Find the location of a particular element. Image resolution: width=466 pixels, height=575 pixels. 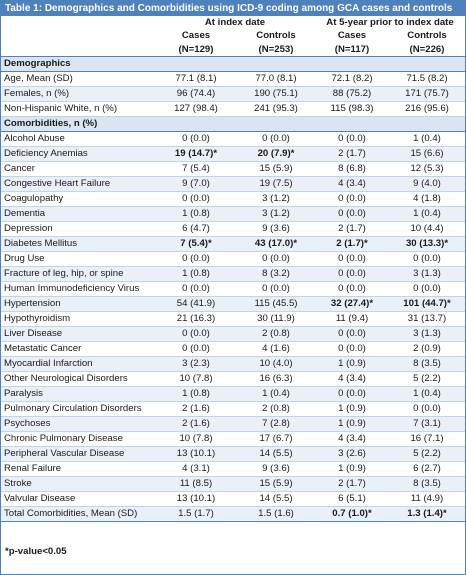

table-cell: 241 (95.3) is located at coordinates (276, 109).